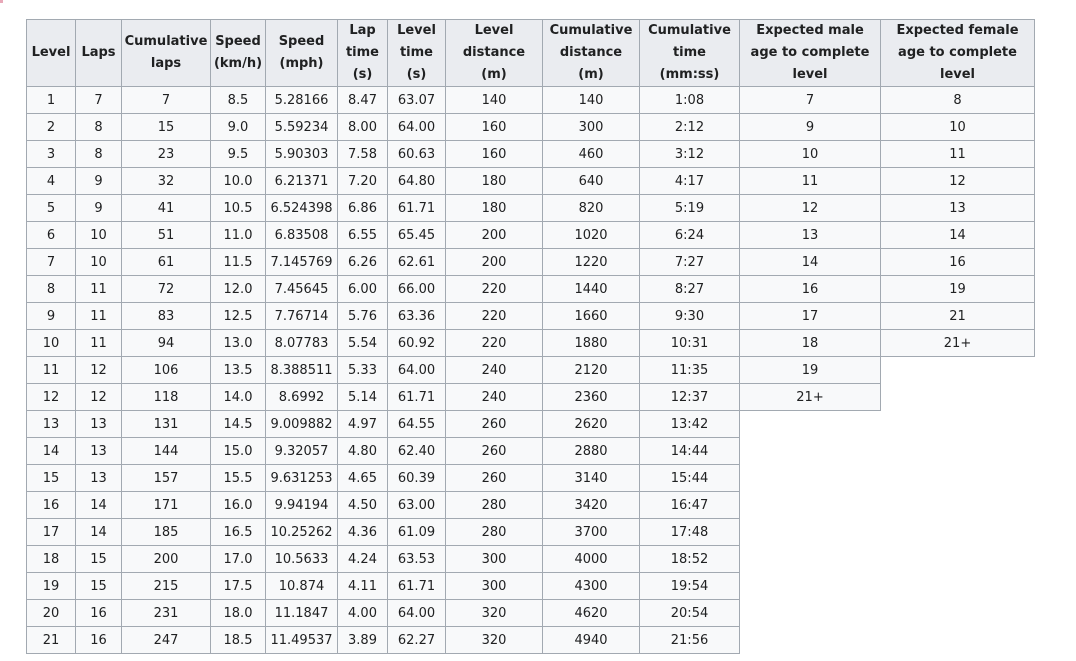 Image resolution: width=1076 pixels, height=661 pixels. Describe the element at coordinates (238, 478) in the screenshot. I see `cell-speed-kmh: 15.5` at that location.